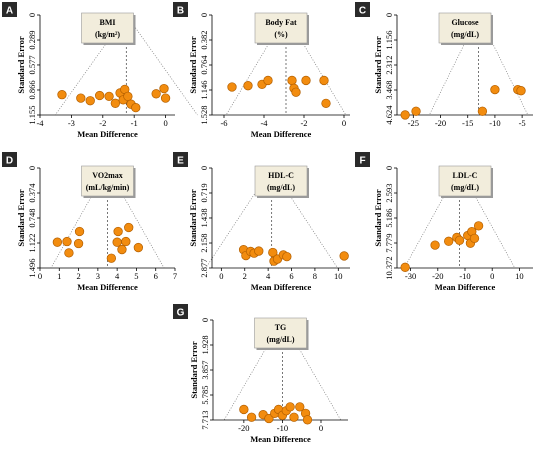  Describe the element at coordinates (32, 89) in the screenshot. I see `y-tick-label: 0.866` at that location.